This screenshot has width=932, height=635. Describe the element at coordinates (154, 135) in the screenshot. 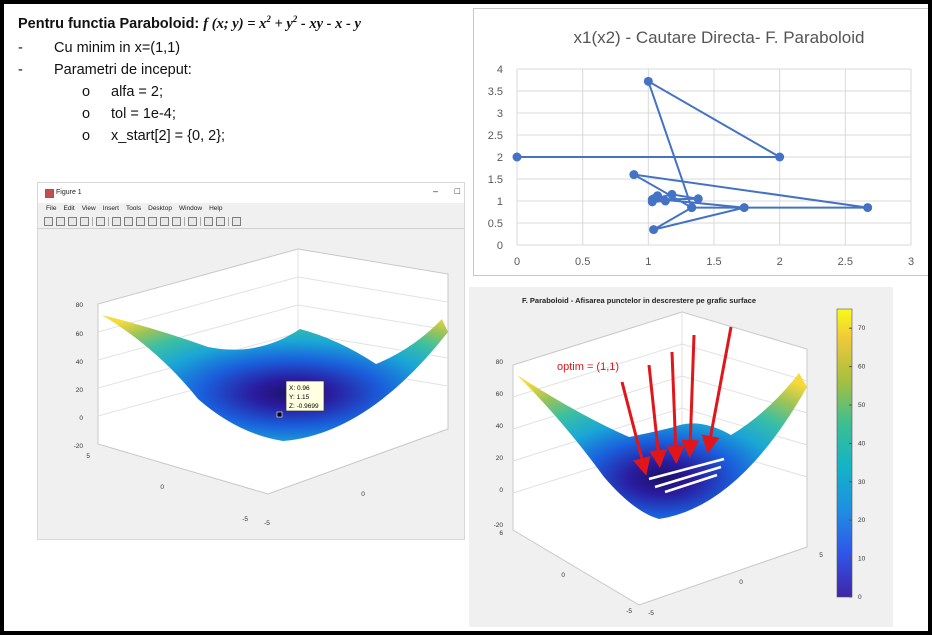

I see `sub-list-item: o x_start[2] = {0, 2};` at that location.